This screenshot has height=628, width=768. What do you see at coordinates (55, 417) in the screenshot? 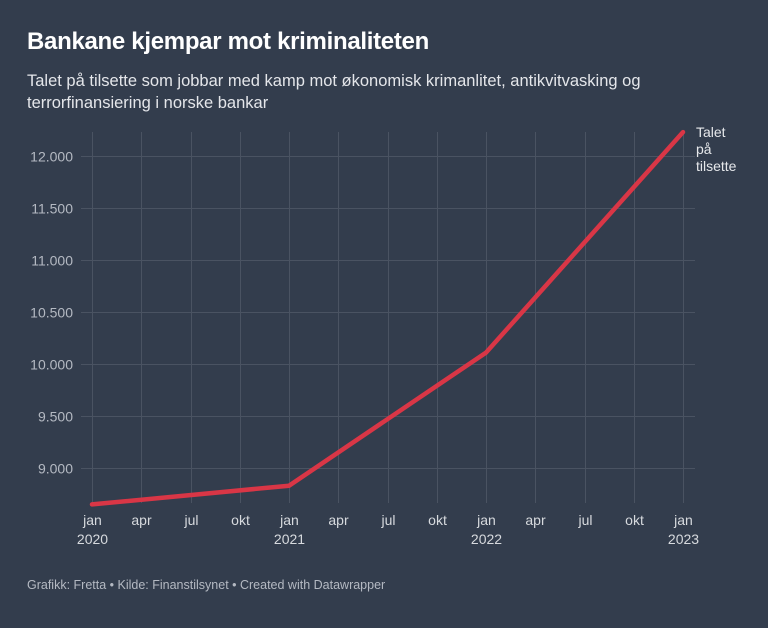
I see `y-tick-label: 9.500` at bounding box center [55, 417].